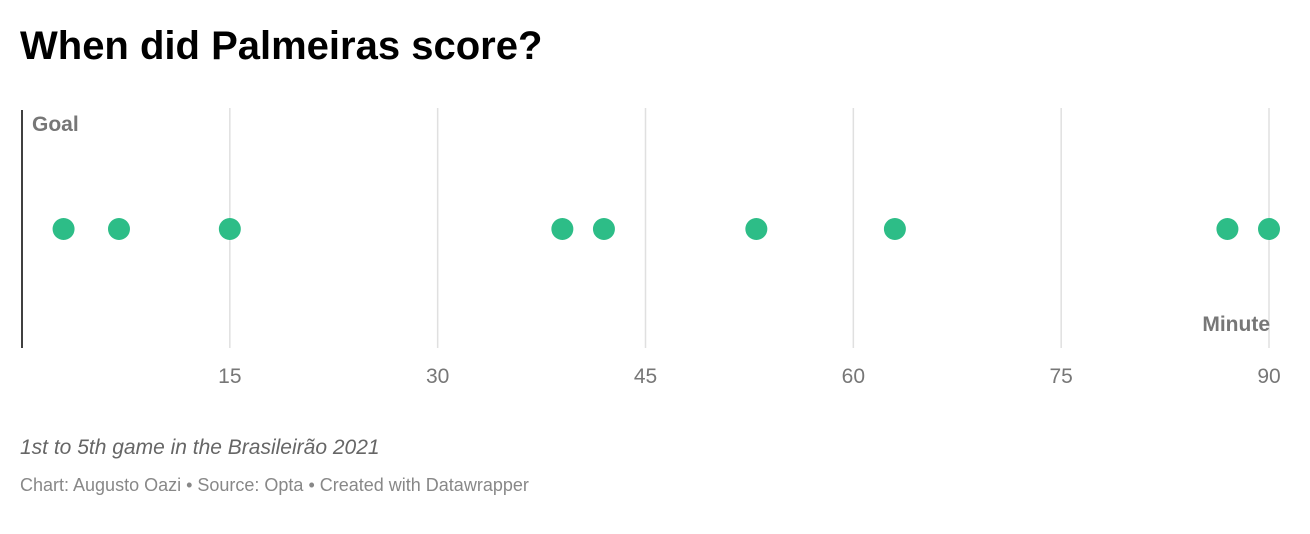 The image size is (1310, 534). Describe the element at coordinates (853, 376) in the screenshot. I see `x-tick-label: 60` at that location.